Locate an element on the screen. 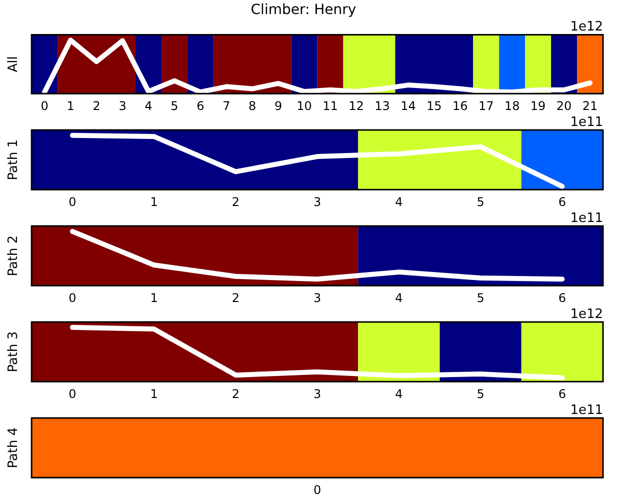  y-axis-title: Path 3 is located at coordinates (14, 351).